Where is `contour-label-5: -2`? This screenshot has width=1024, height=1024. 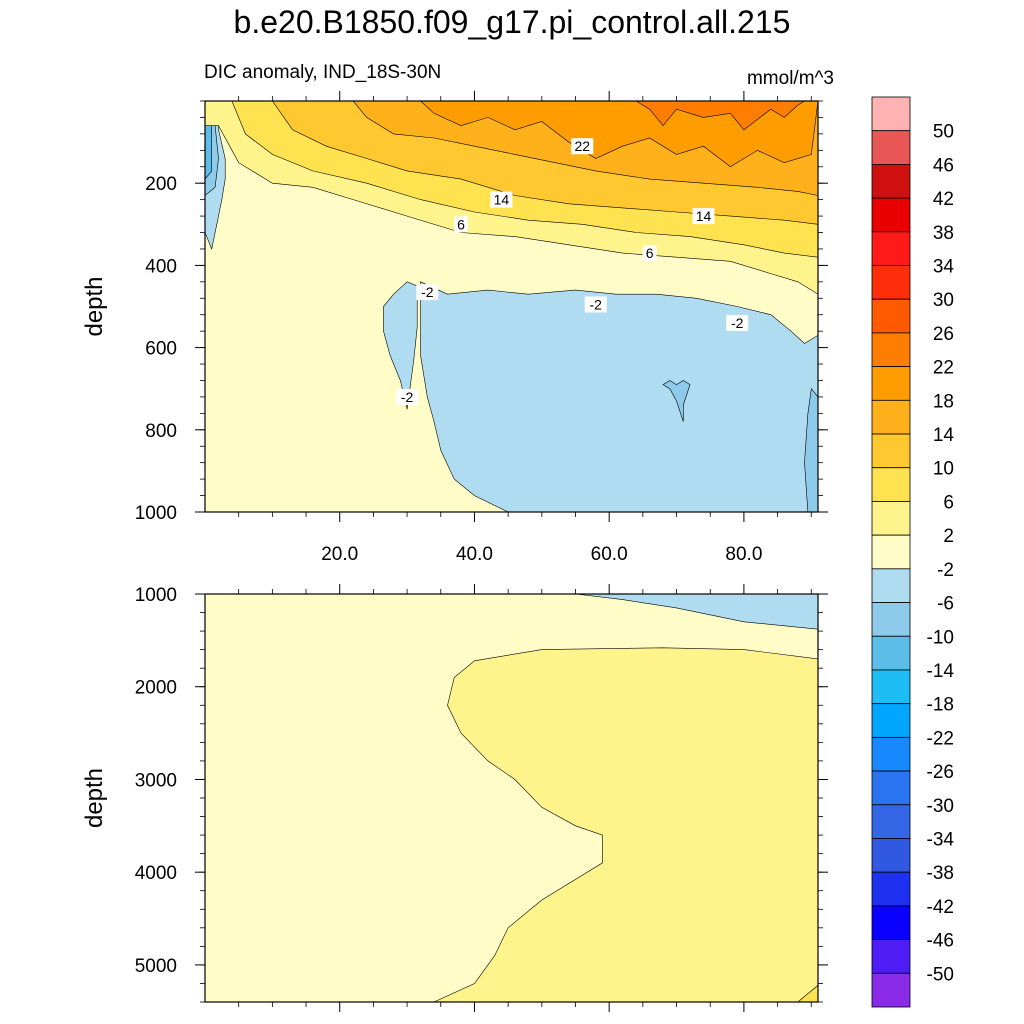
contour-label-5: -2 is located at coordinates (427, 292).